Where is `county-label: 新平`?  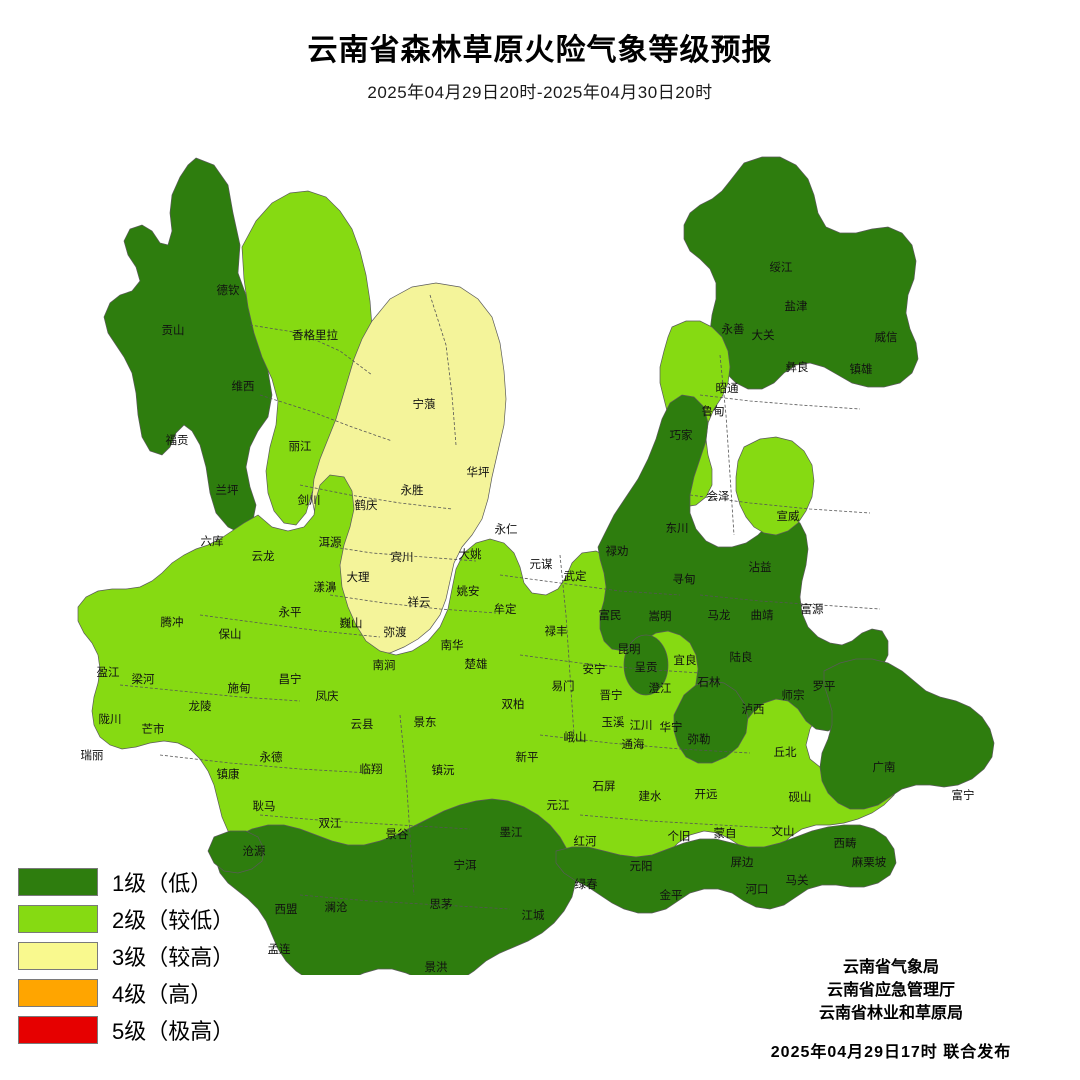 county-label: 新平 is located at coordinates (527, 757).